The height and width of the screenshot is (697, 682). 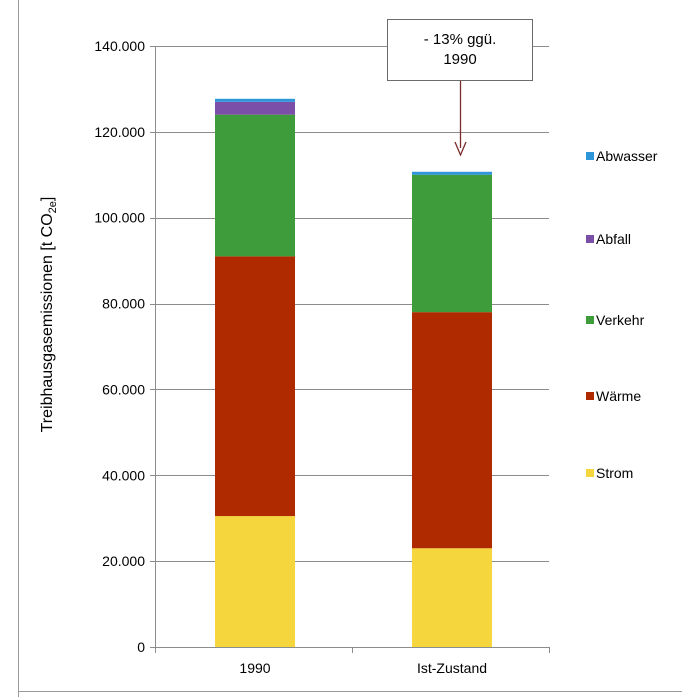 I want to click on legend-label-abfall: Abfall, so click(x=613, y=239).